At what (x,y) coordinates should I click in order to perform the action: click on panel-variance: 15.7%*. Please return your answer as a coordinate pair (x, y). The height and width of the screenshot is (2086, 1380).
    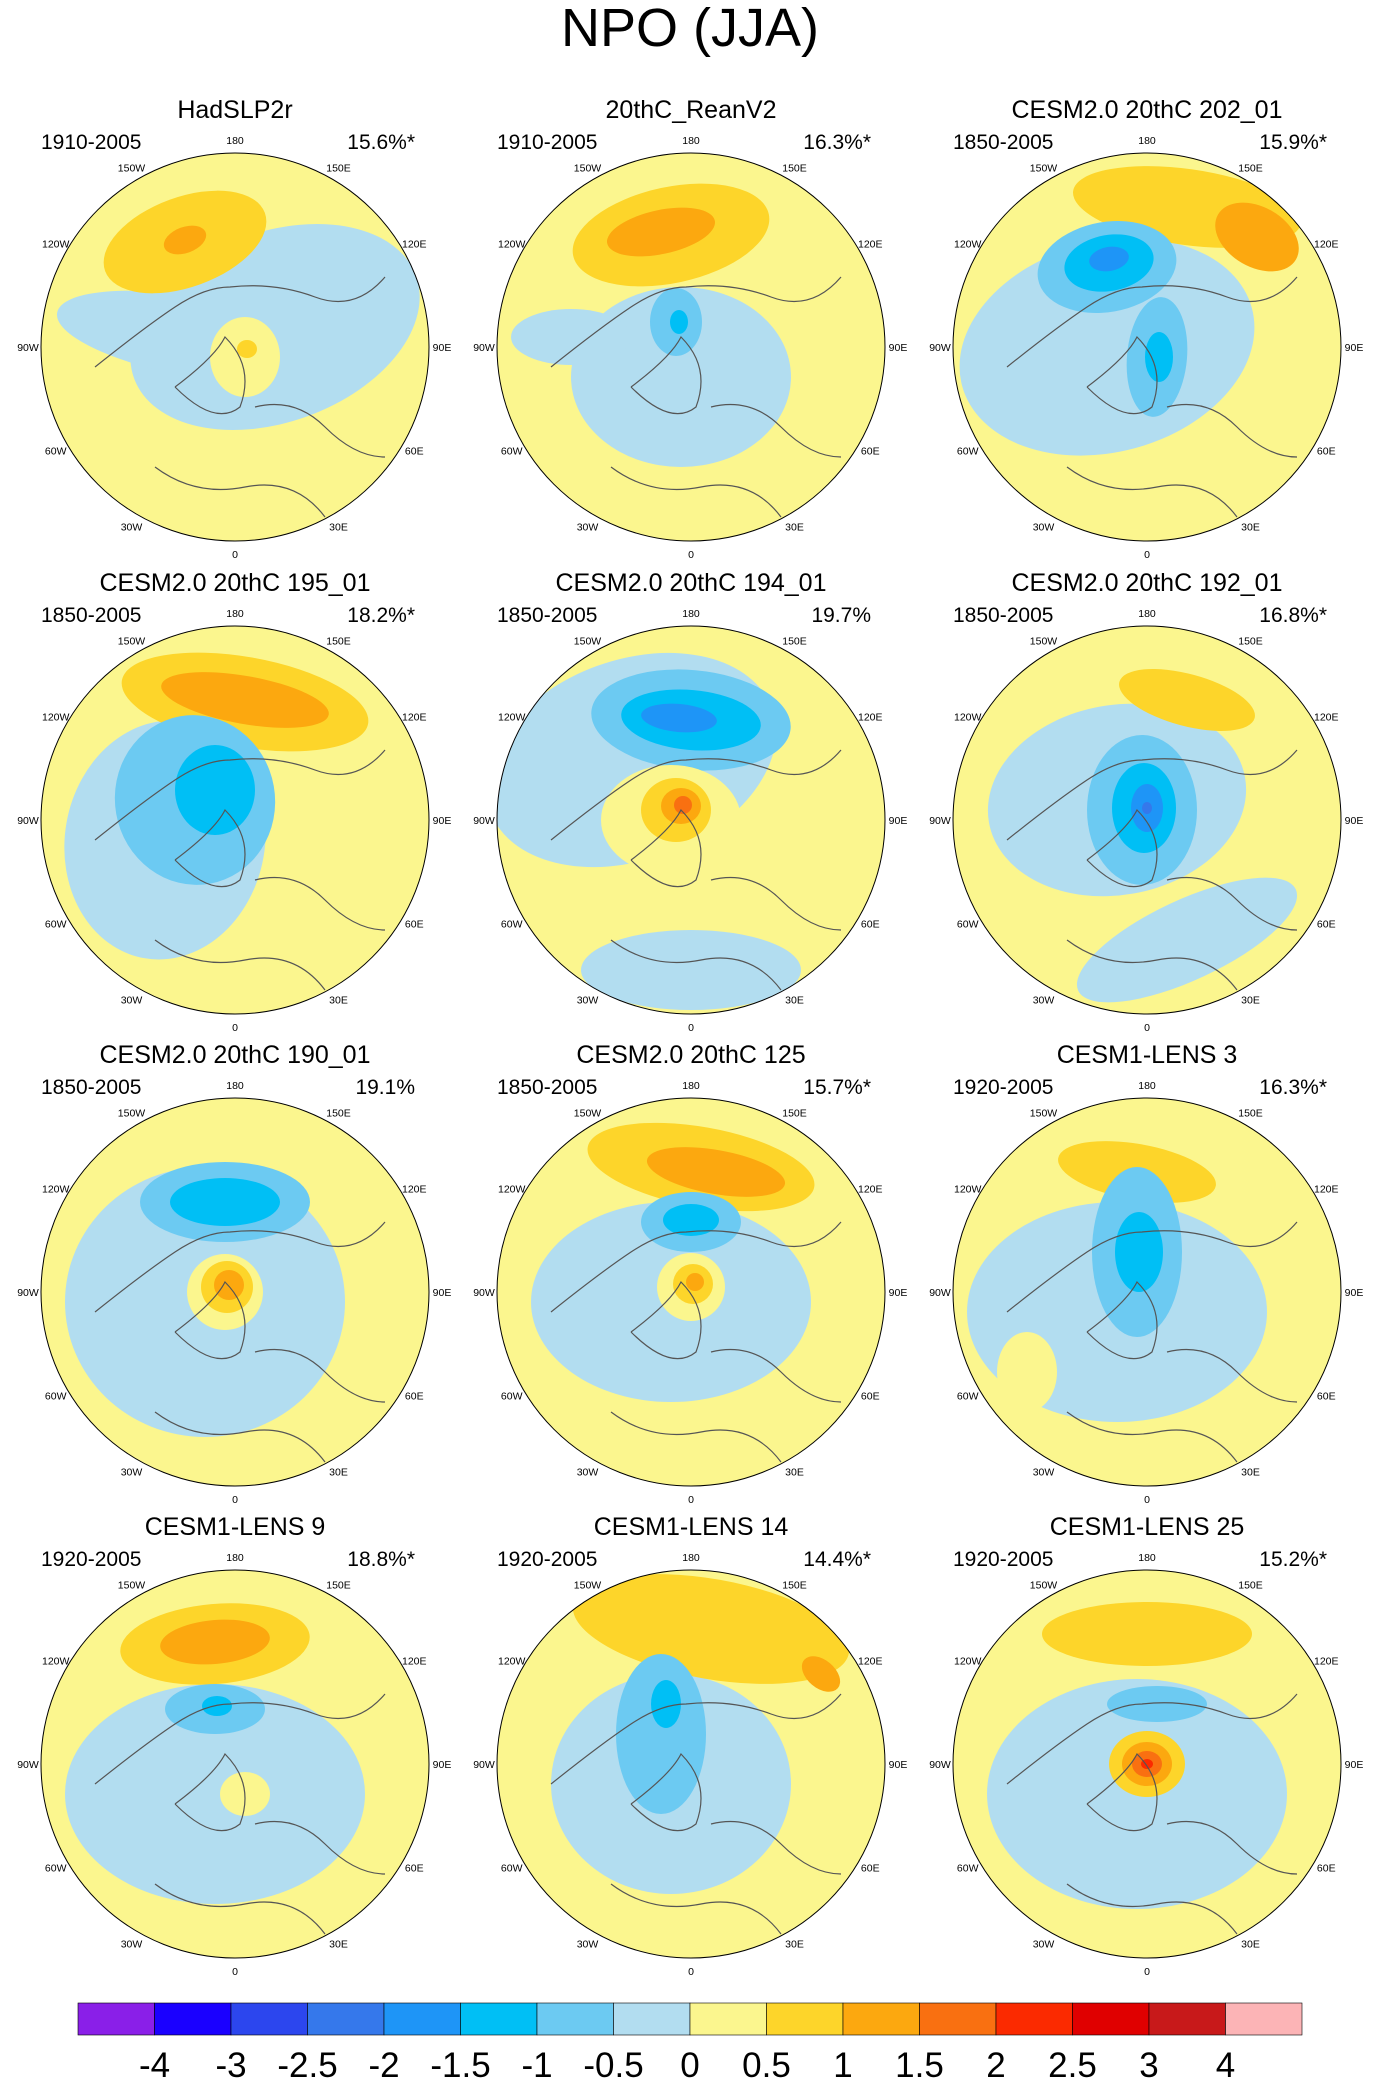
    Looking at the image, I should click on (837, 1087).